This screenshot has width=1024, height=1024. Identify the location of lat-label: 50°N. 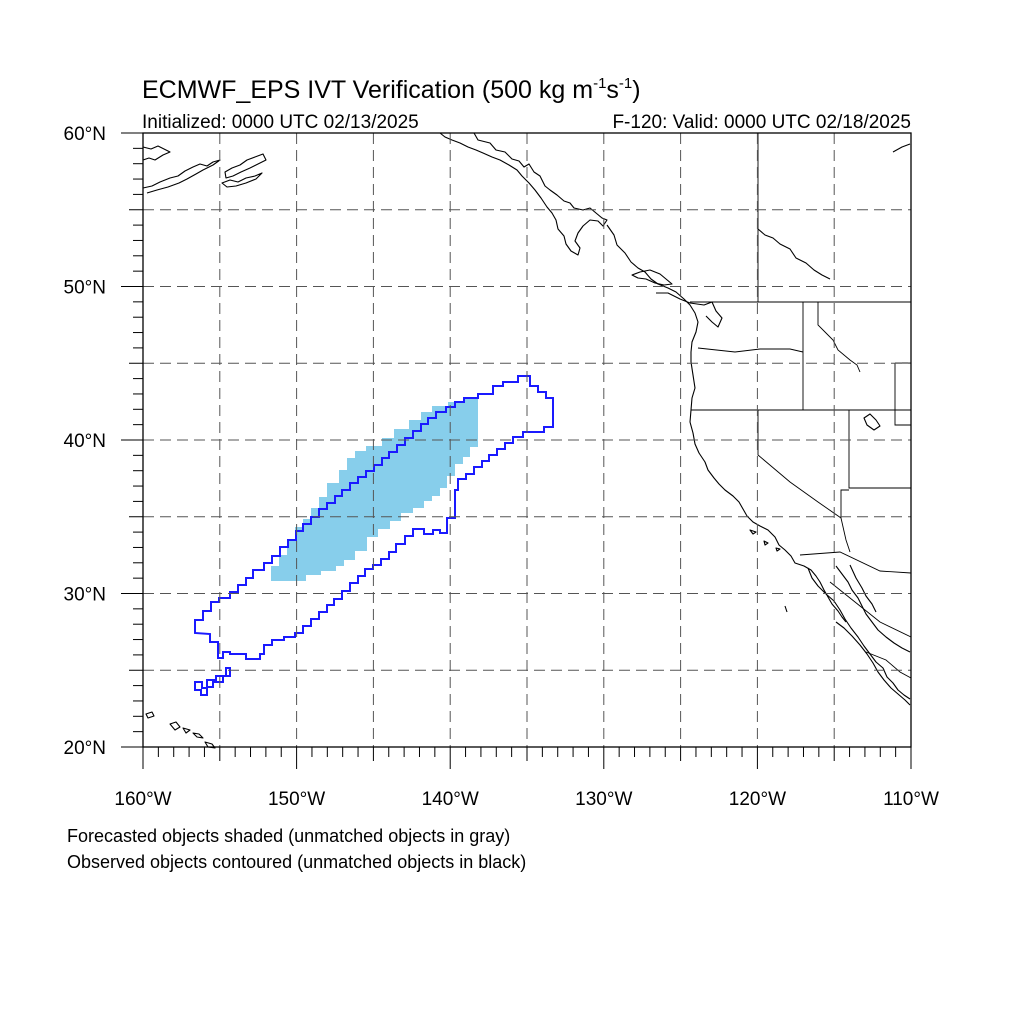
(85, 288).